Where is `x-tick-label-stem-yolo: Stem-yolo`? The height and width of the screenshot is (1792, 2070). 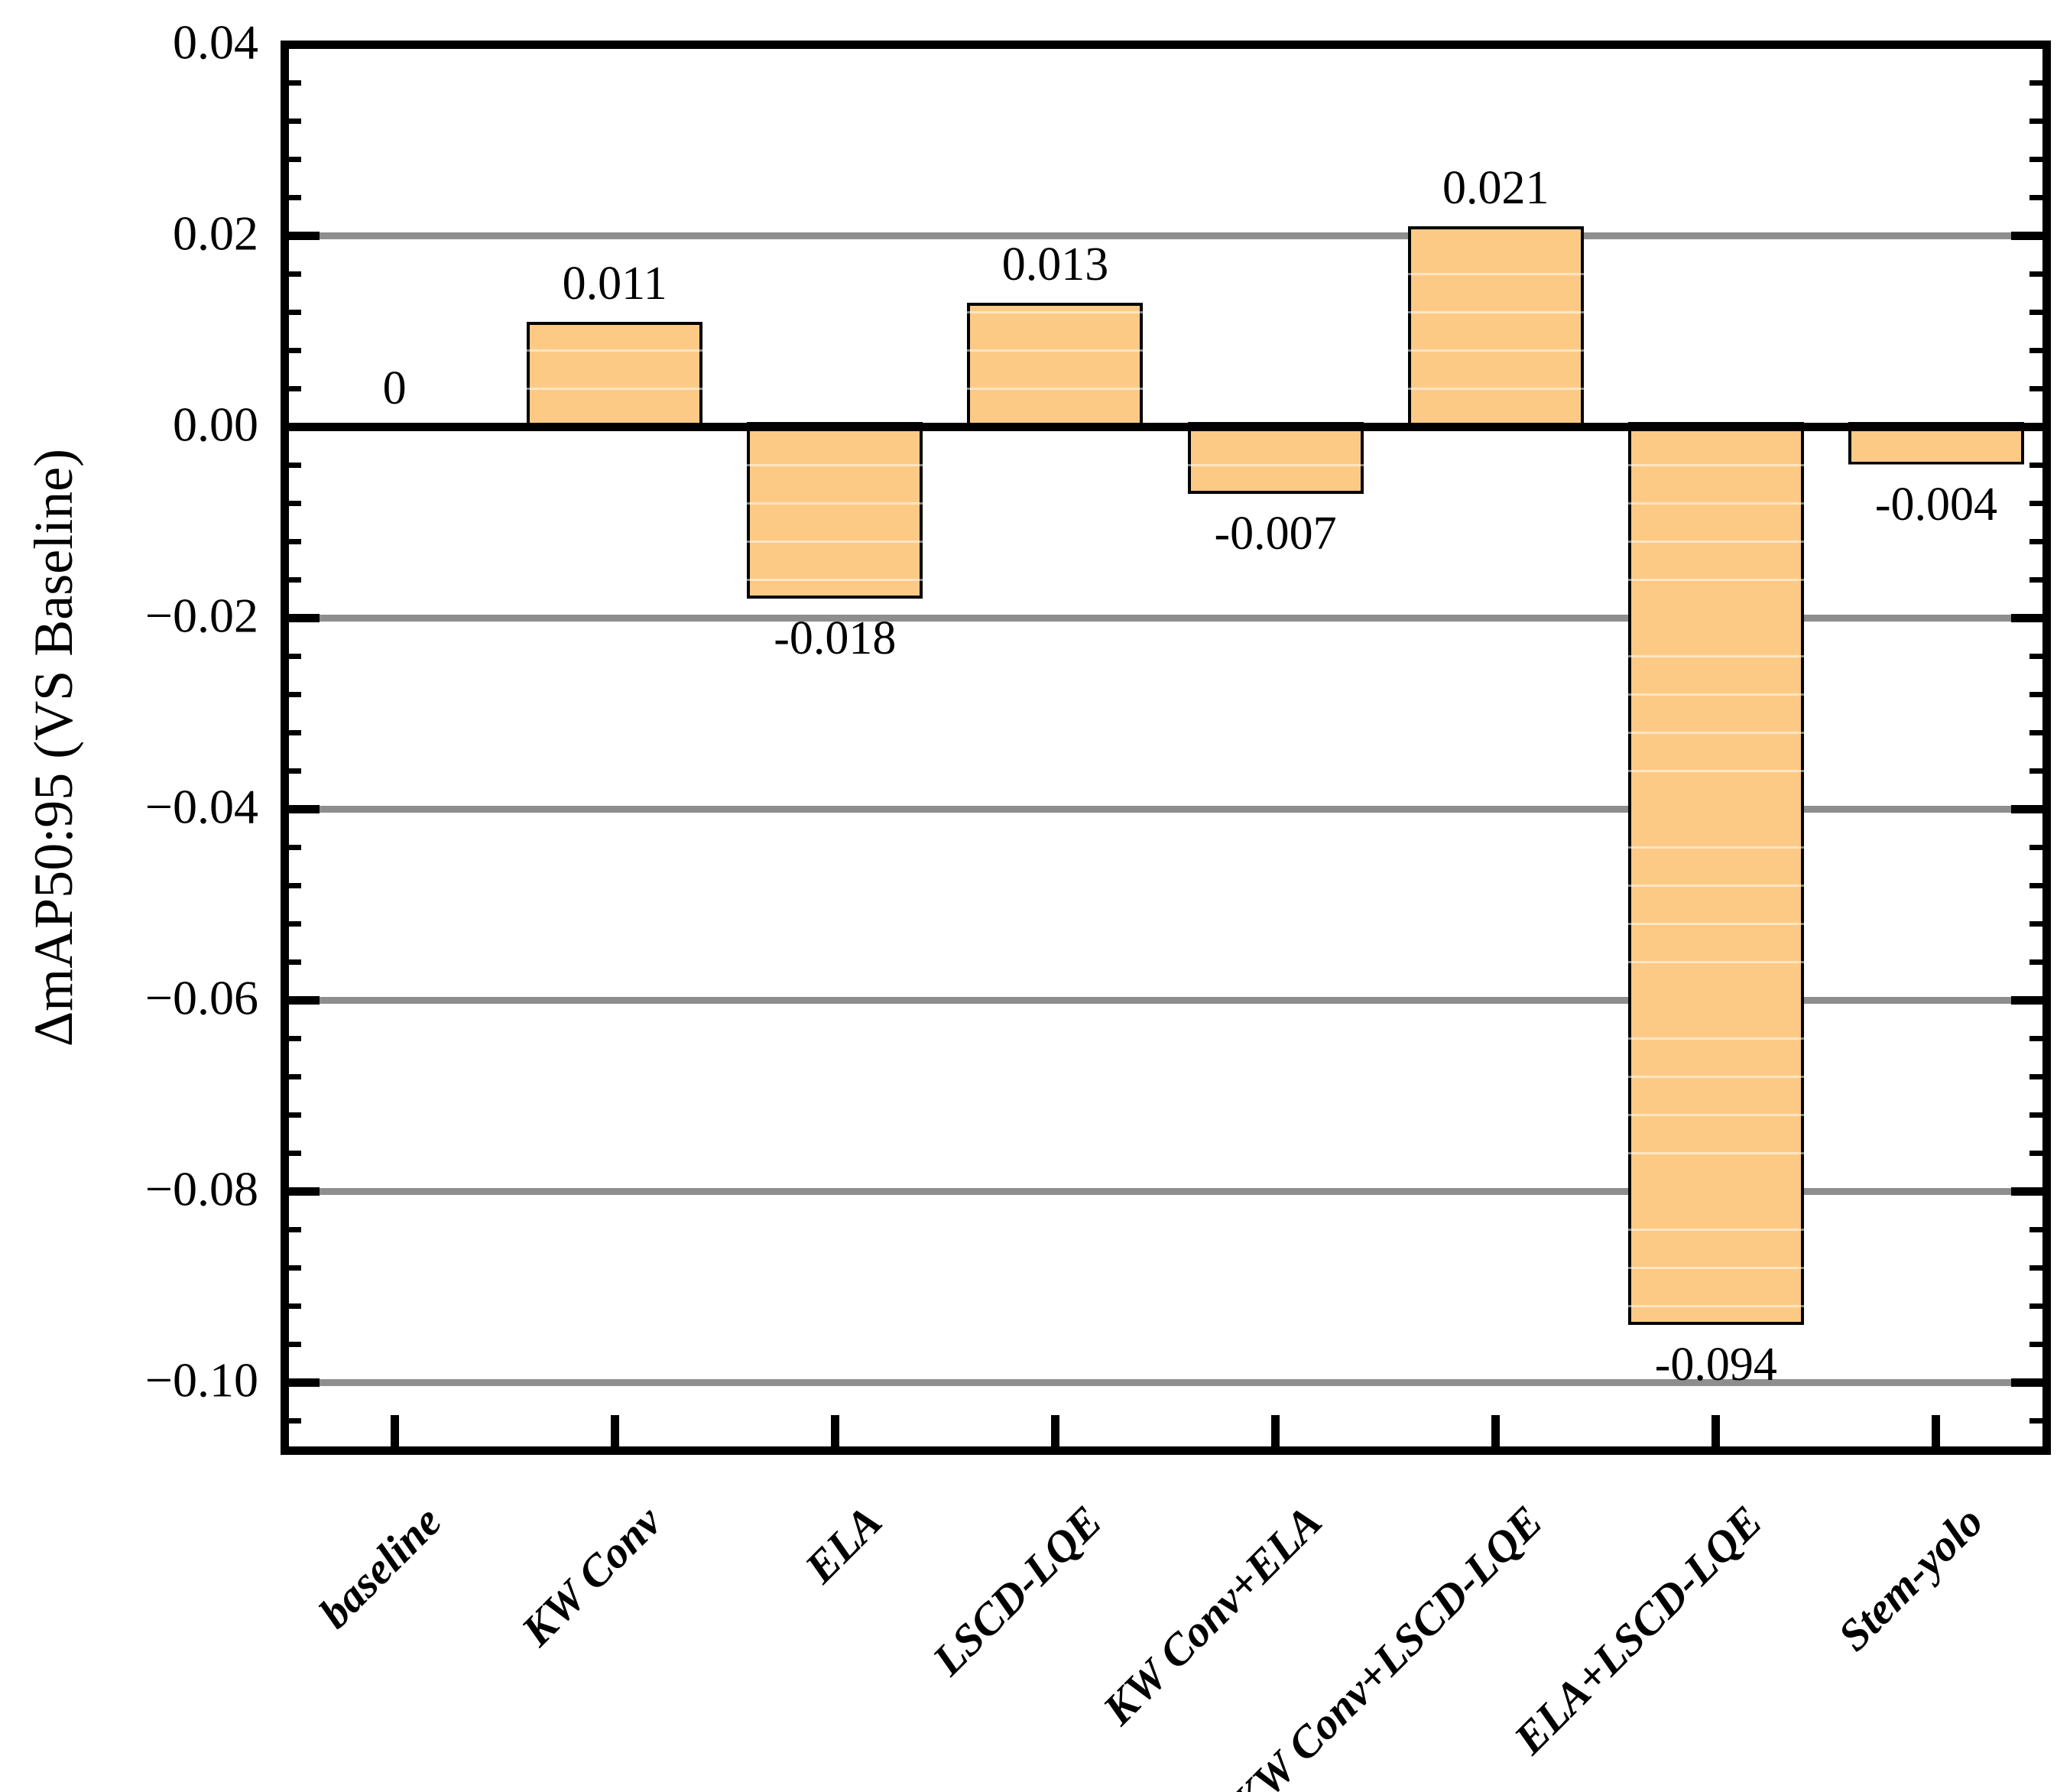 x-tick-label-stem-yolo: Stem-yolo is located at coordinates (1910, 1578).